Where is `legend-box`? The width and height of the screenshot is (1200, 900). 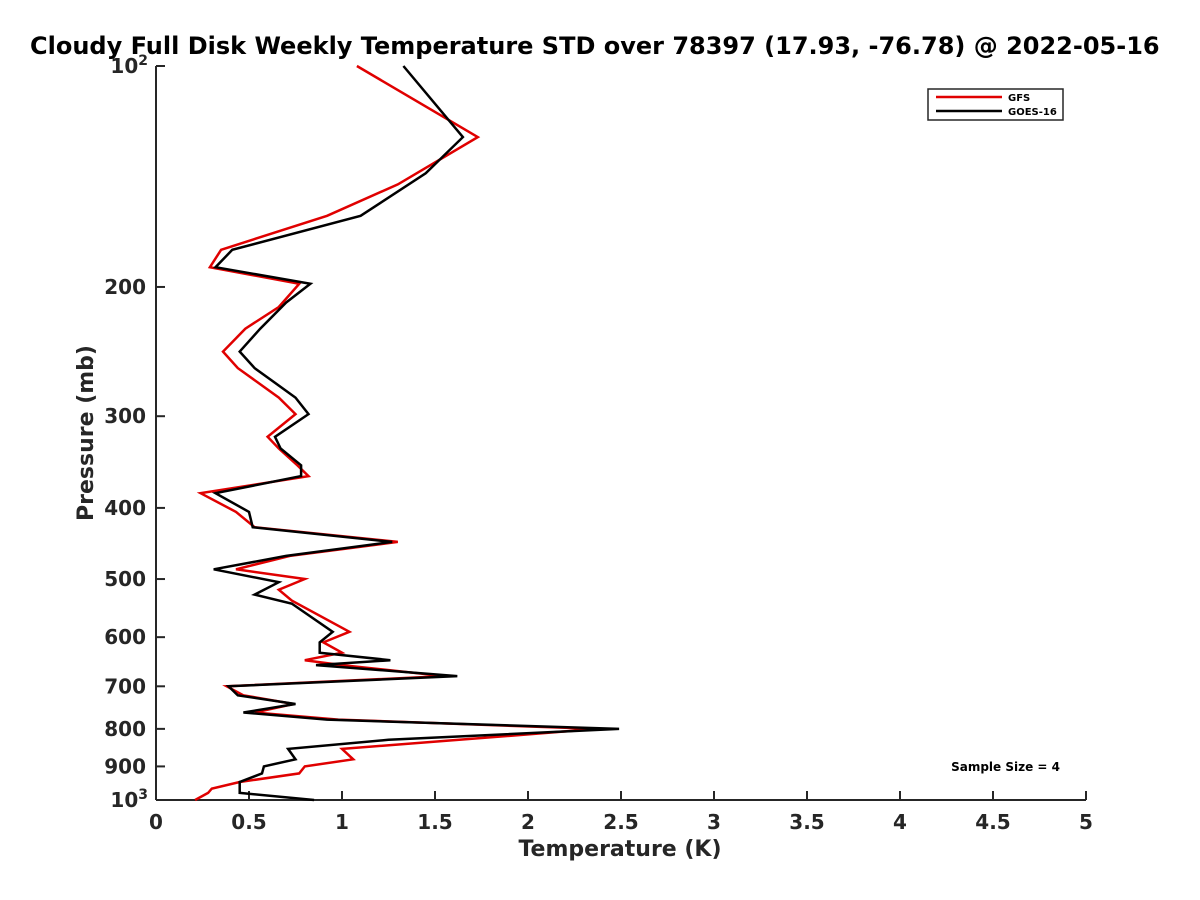
legend-box is located at coordinates (995, 104).